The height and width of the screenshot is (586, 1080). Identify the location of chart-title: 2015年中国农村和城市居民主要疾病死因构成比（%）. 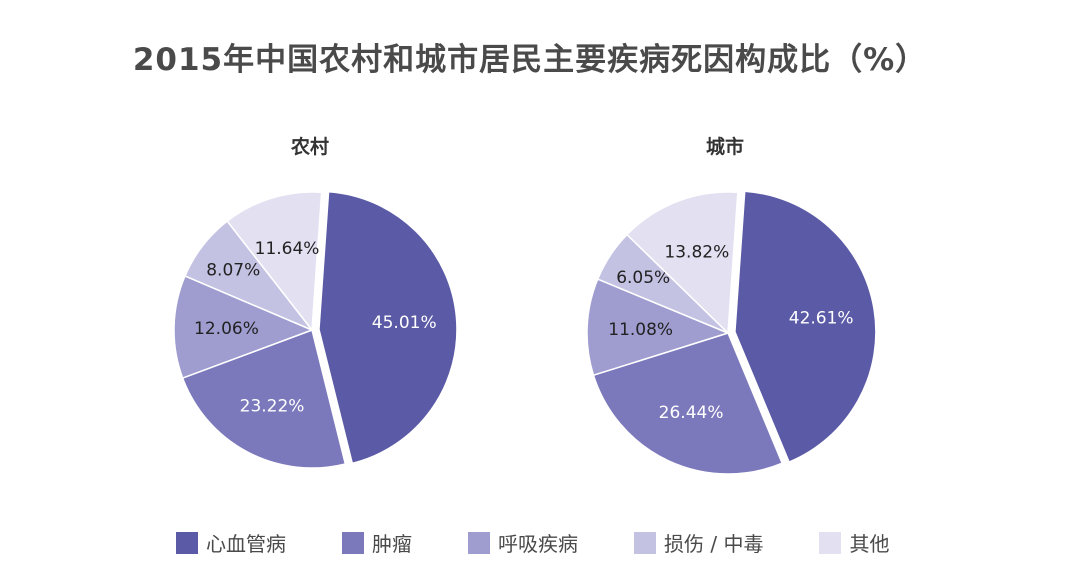
(530, 60).